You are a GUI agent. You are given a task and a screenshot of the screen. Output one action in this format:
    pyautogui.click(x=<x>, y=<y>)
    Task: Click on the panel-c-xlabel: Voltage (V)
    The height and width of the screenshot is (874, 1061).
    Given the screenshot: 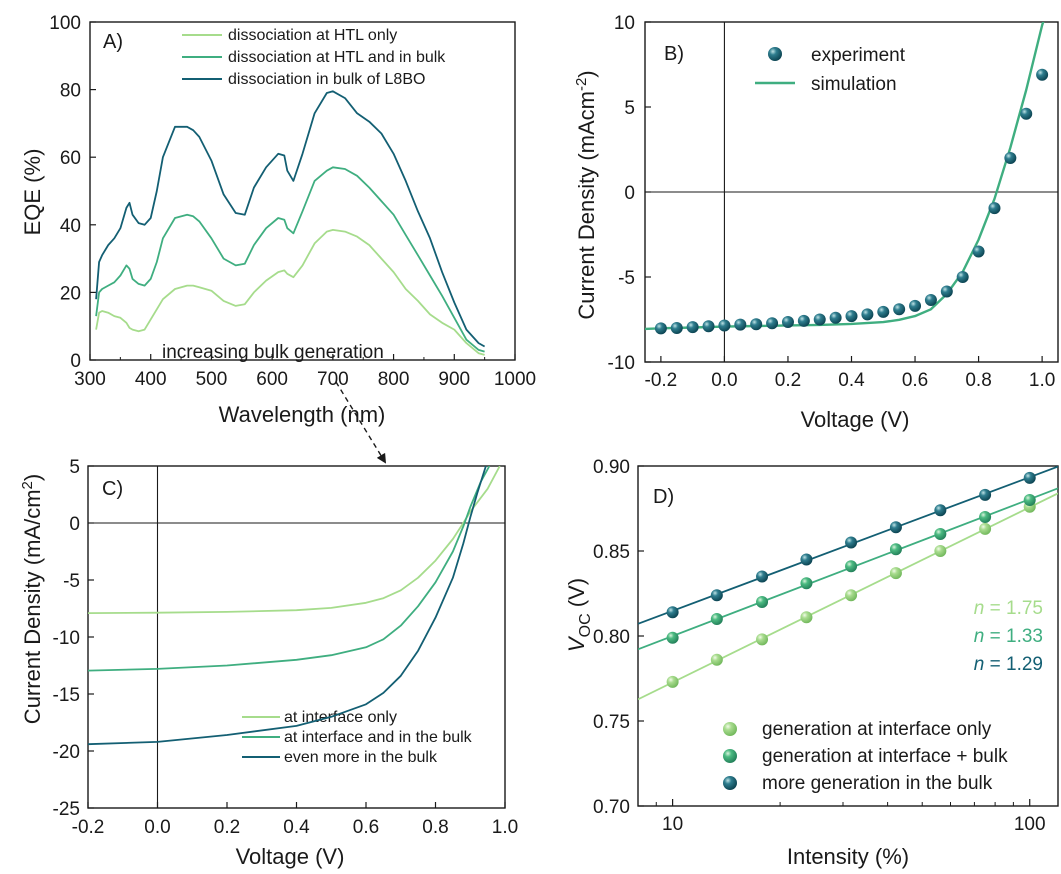 What is the action you would take?
    pyautogui.click(x=290, y=856)
    